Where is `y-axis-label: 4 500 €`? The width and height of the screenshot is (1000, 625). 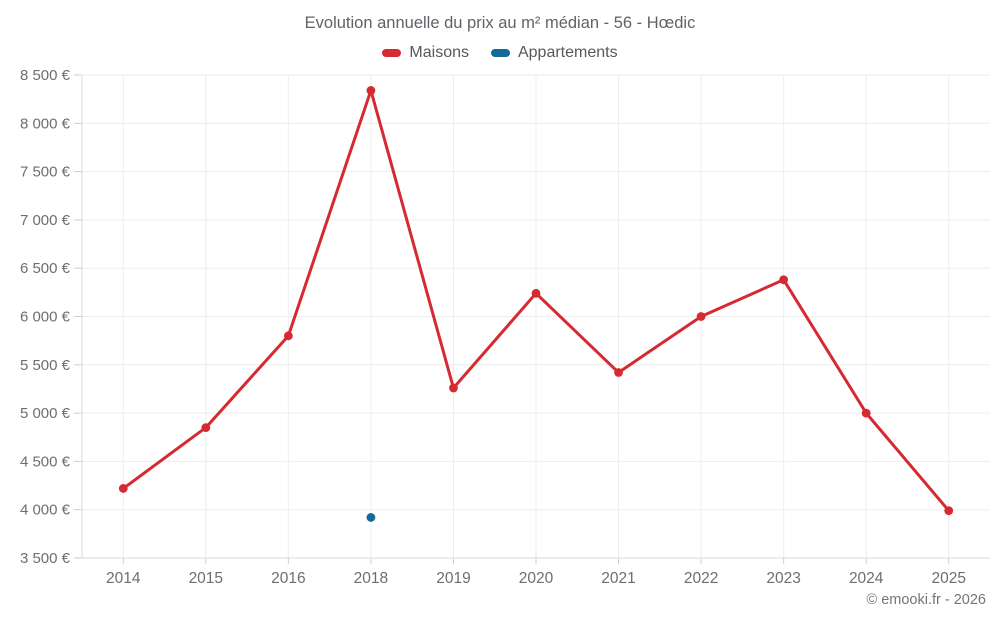
y-axis-label: 4 500 € is located at coordinates (45, 461).